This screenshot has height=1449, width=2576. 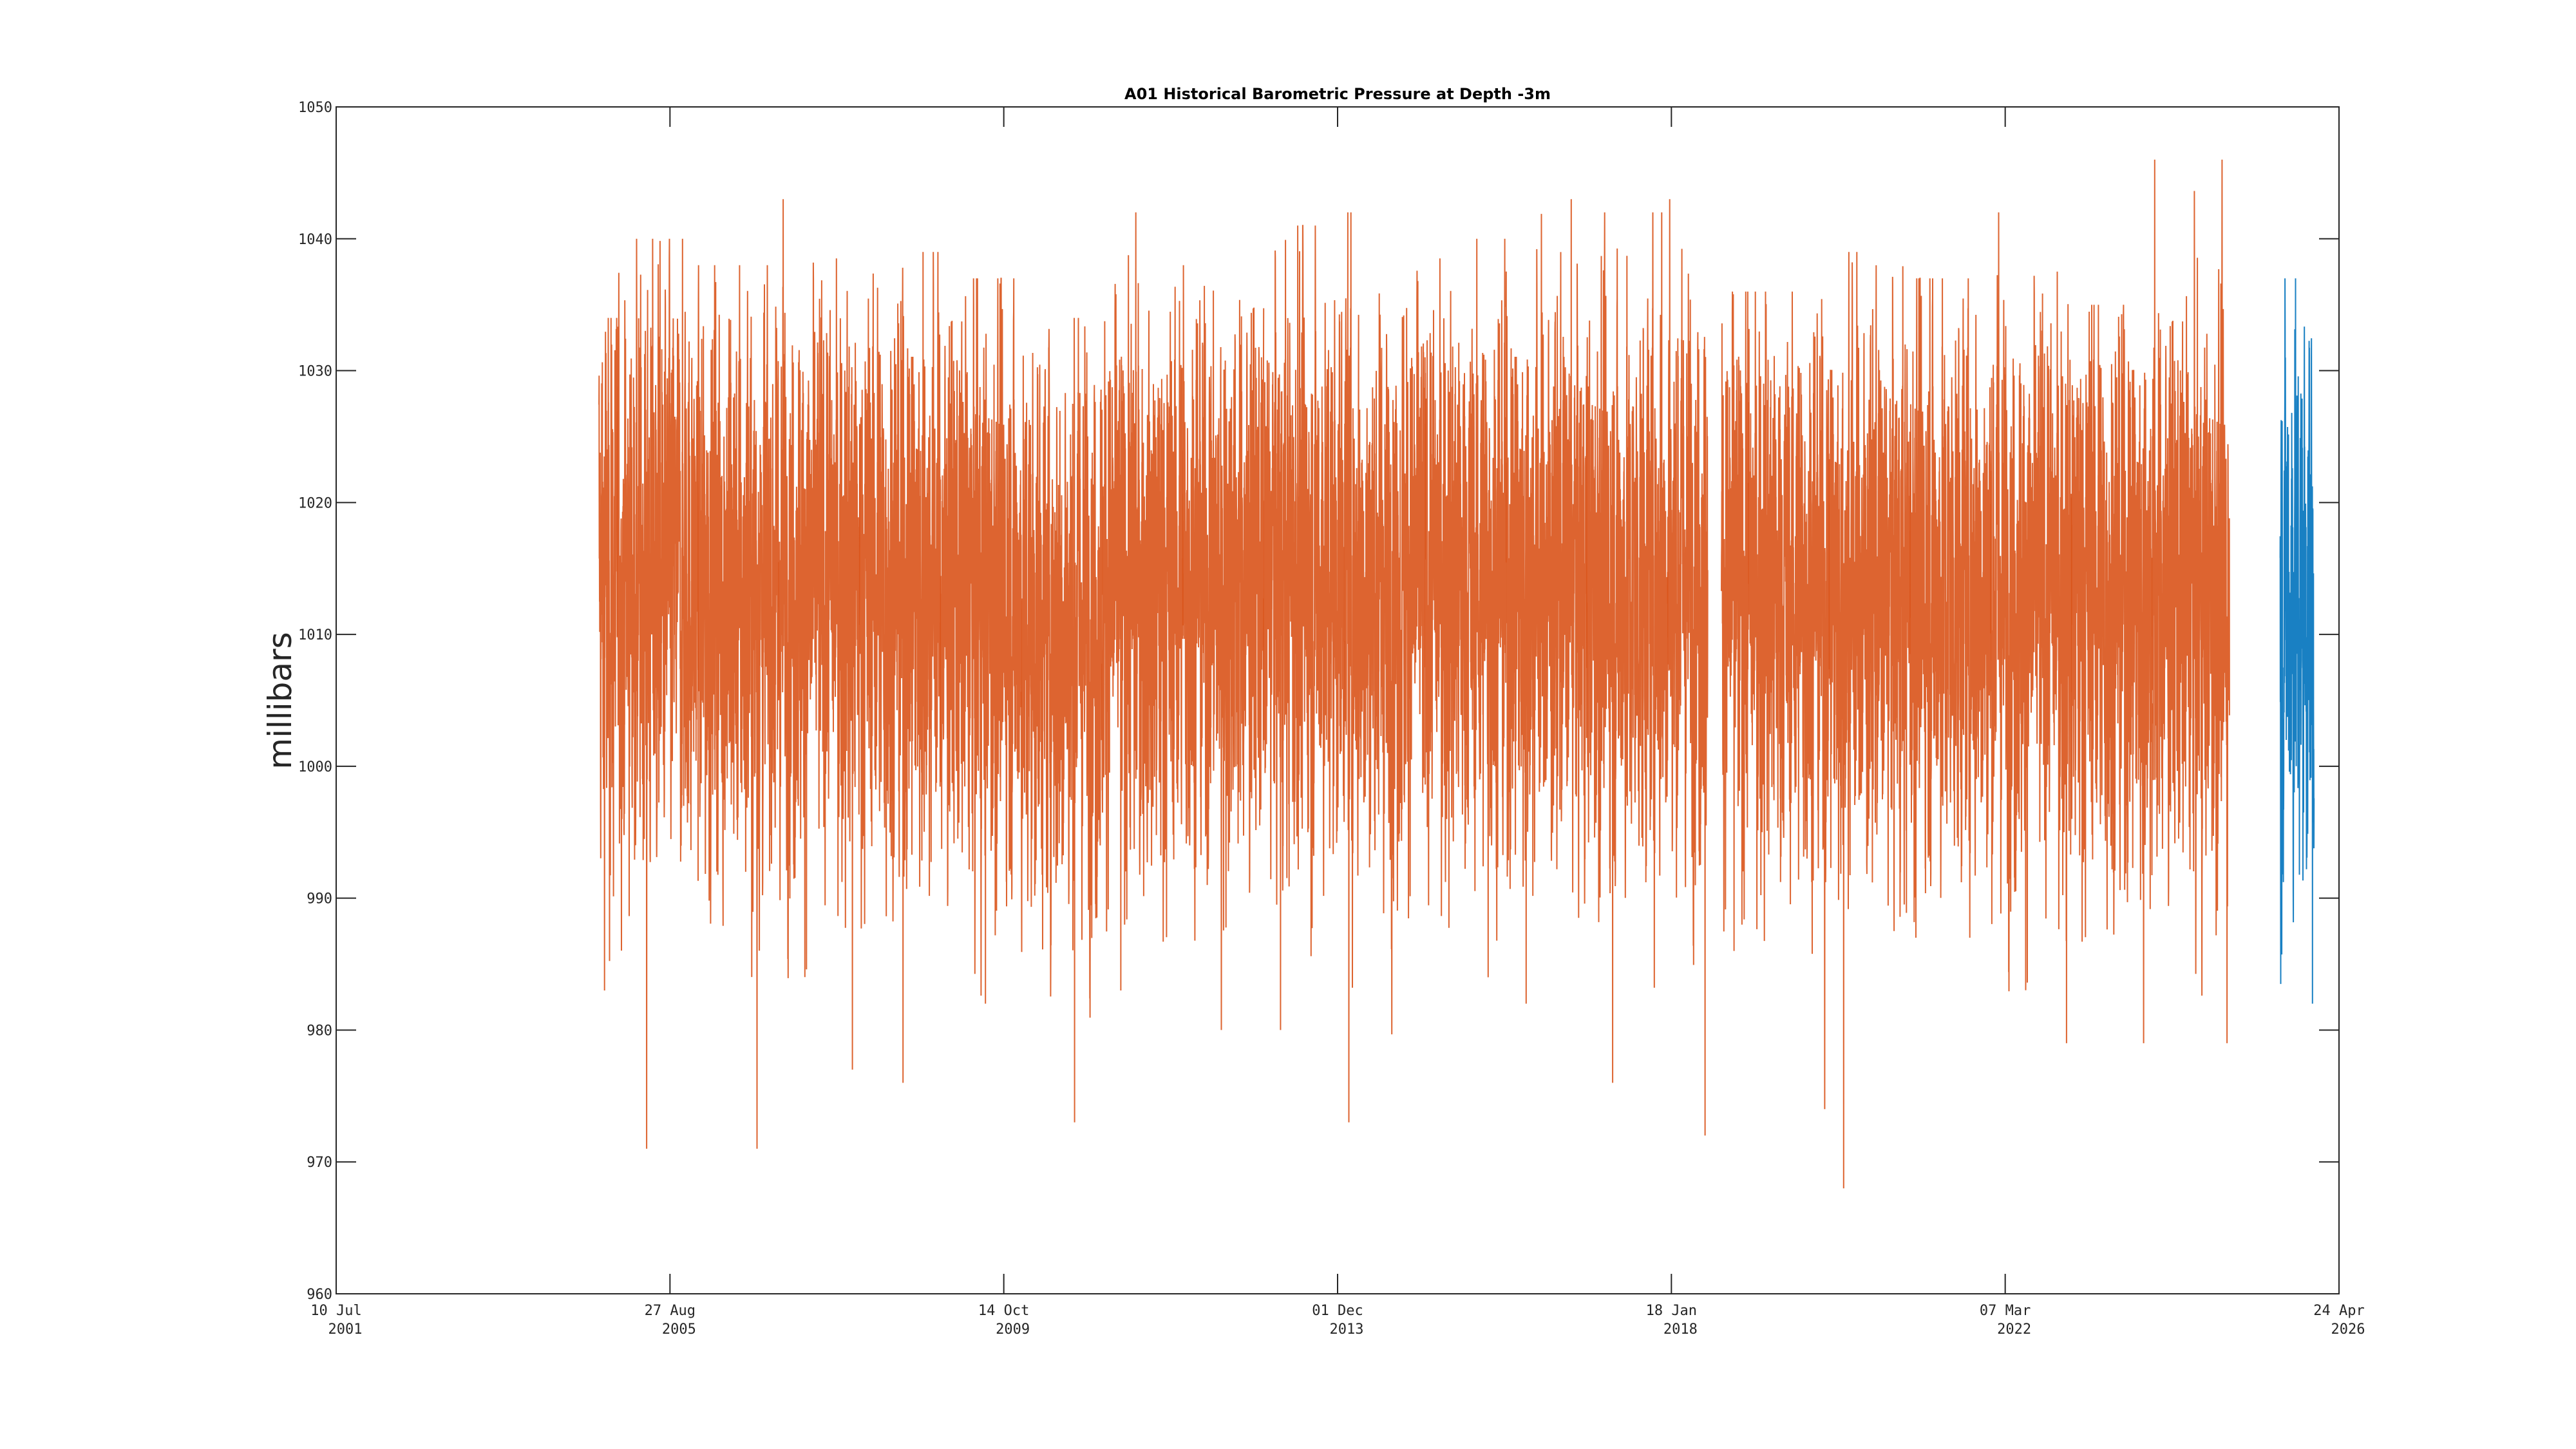 I want to click on series-1-trace-2017, so click(x=1628, y=647).